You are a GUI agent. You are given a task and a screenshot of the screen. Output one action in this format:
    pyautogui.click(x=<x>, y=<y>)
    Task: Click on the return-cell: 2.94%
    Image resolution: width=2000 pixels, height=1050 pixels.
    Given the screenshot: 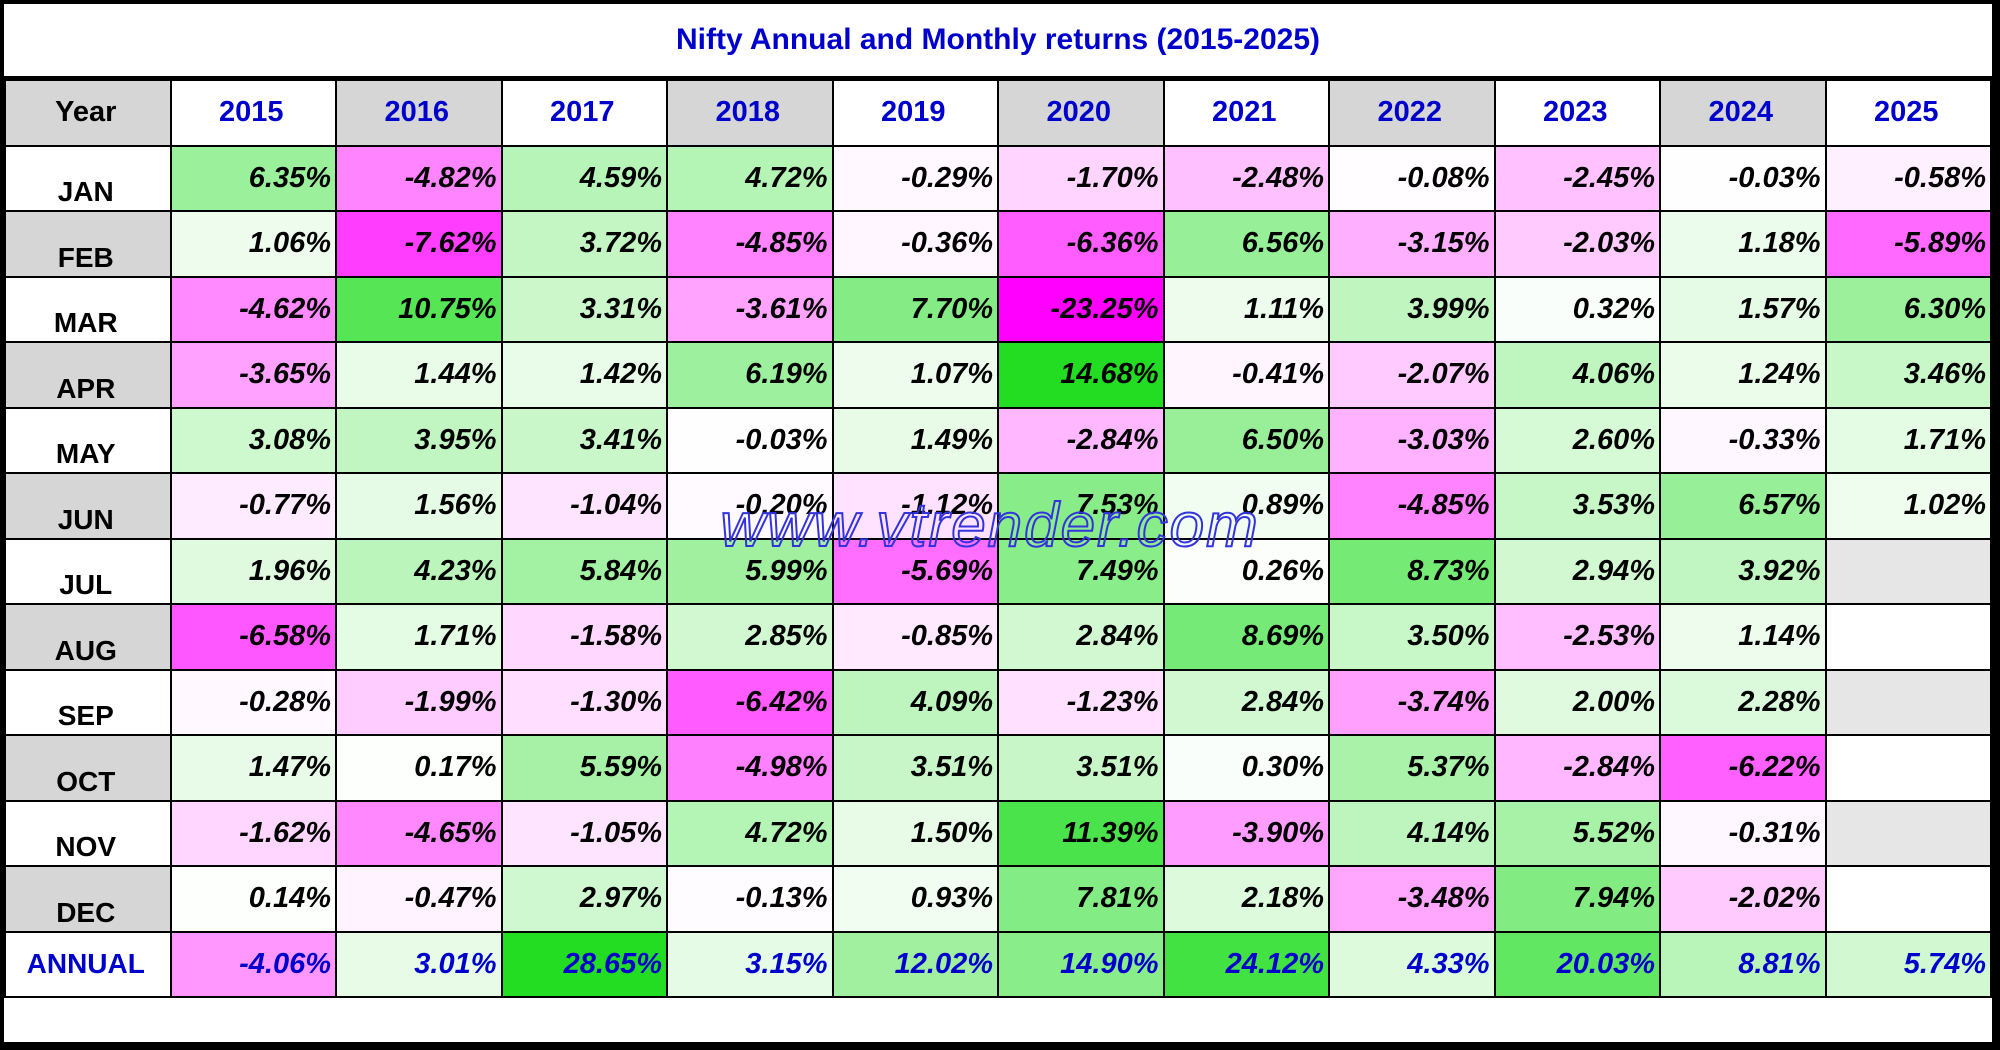 What is the action you would take?
    pyautogui.click(x=1577, y=571)
    